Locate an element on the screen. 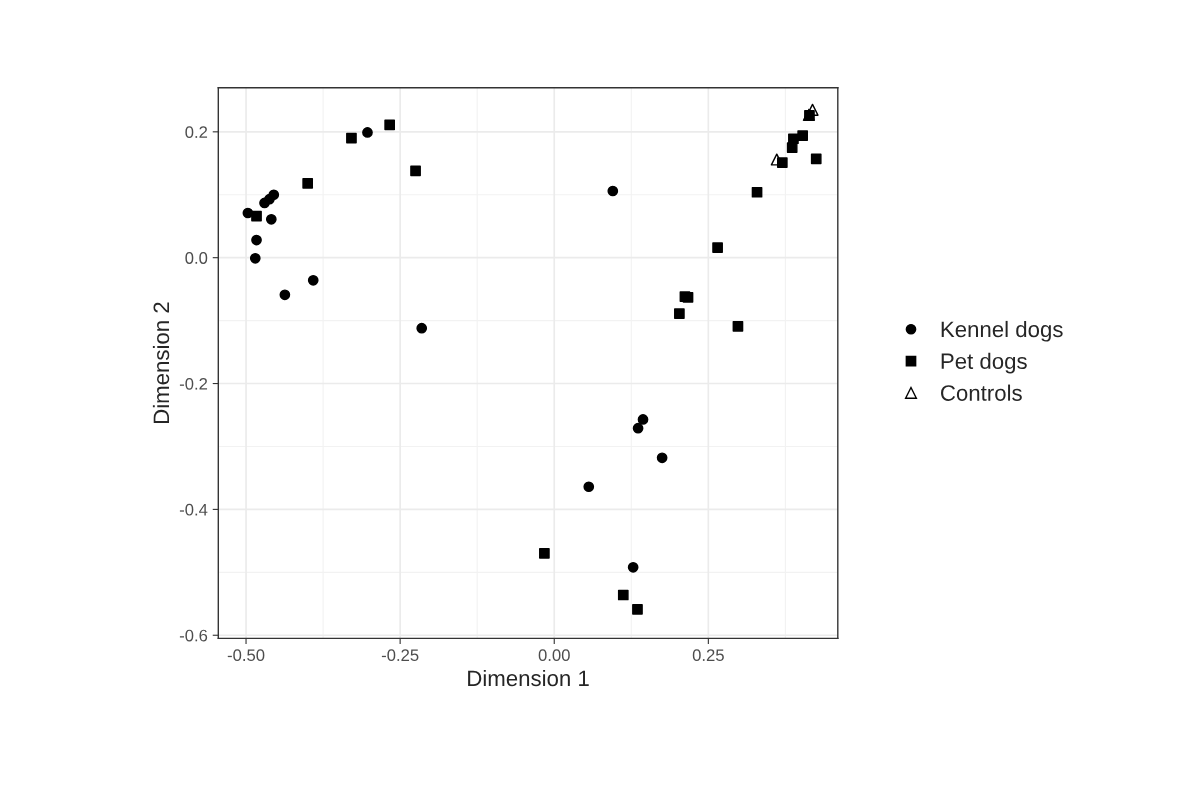  y-axis-title: Dimension 2 is located at coordinates (161, 363).